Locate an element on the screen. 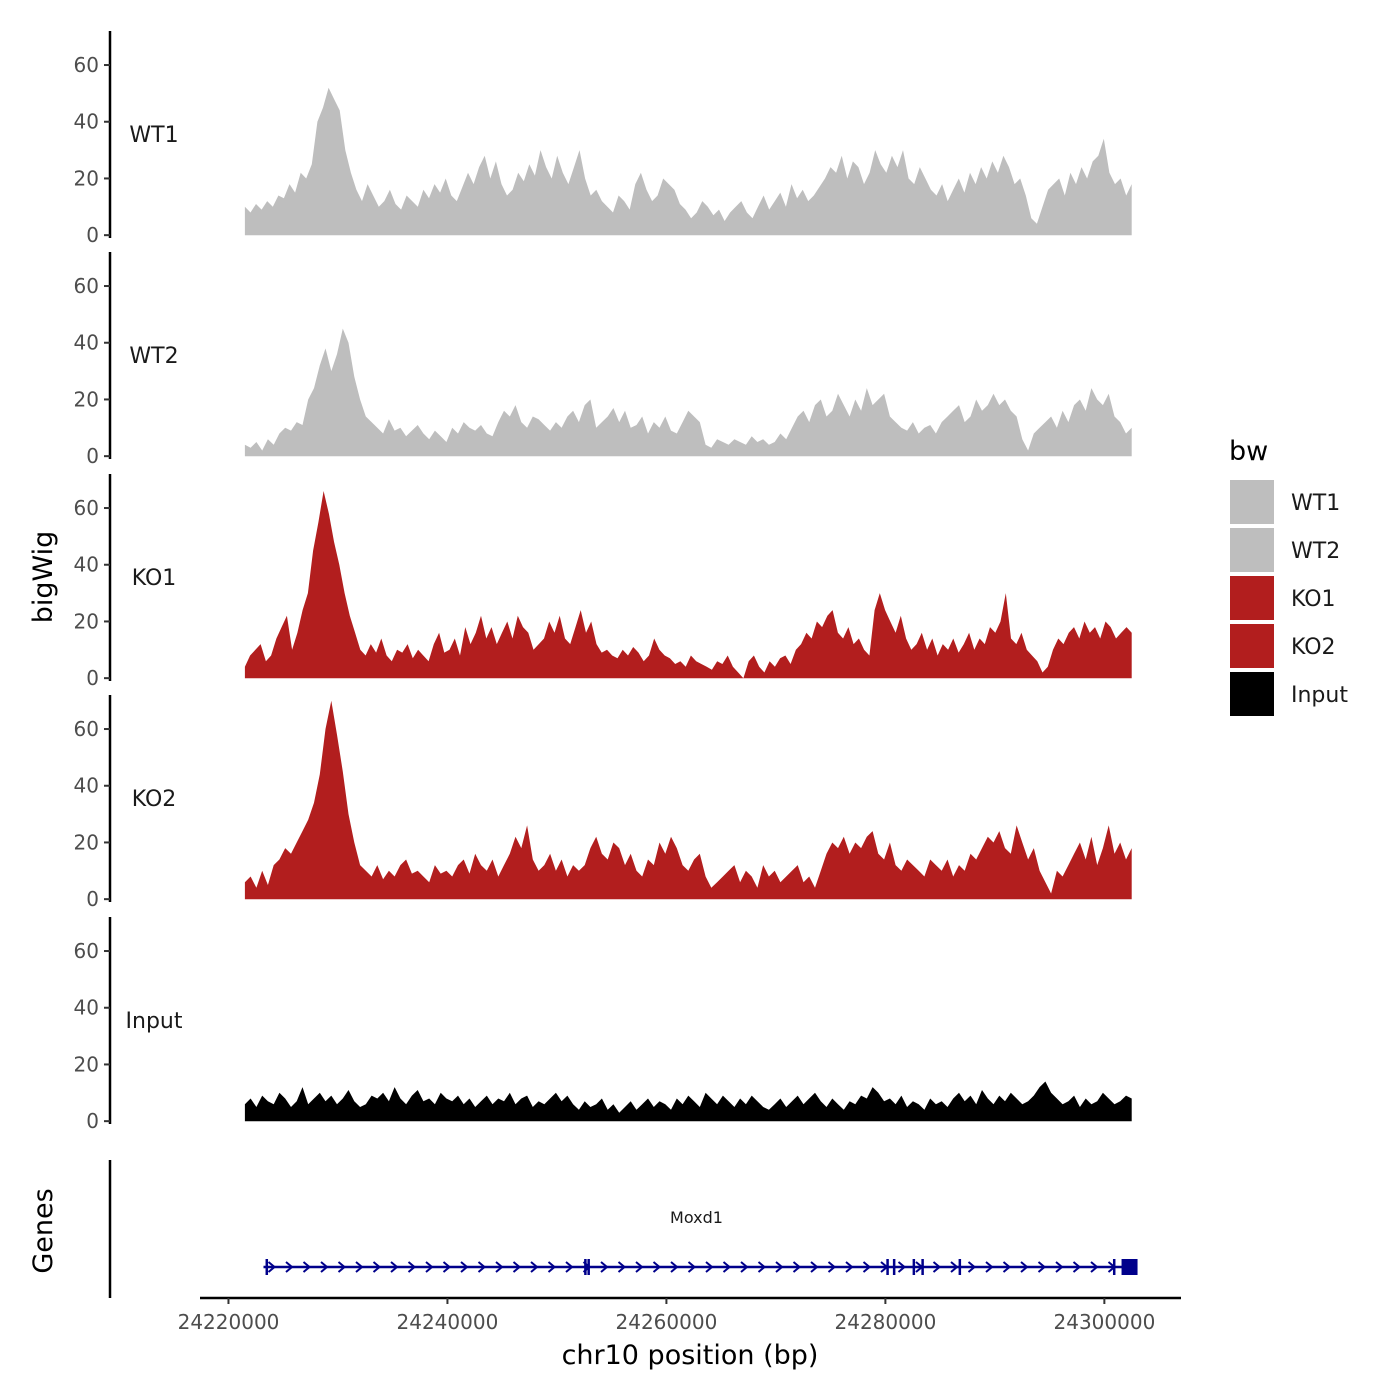  x-tick-label: 24300000 is located at coordinates (1105, 1322).